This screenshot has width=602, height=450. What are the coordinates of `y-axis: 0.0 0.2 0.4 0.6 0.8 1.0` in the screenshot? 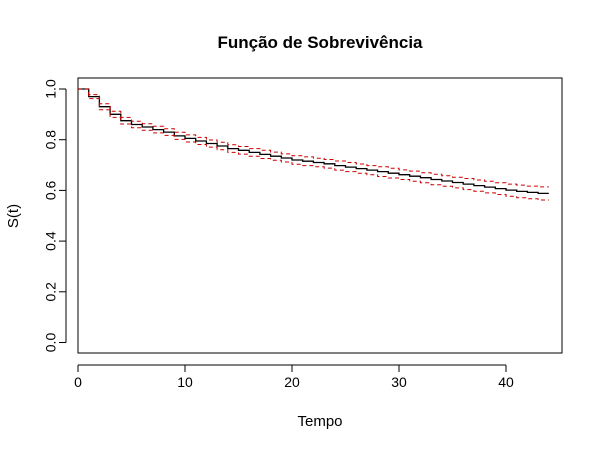 It's located at (55, 216).